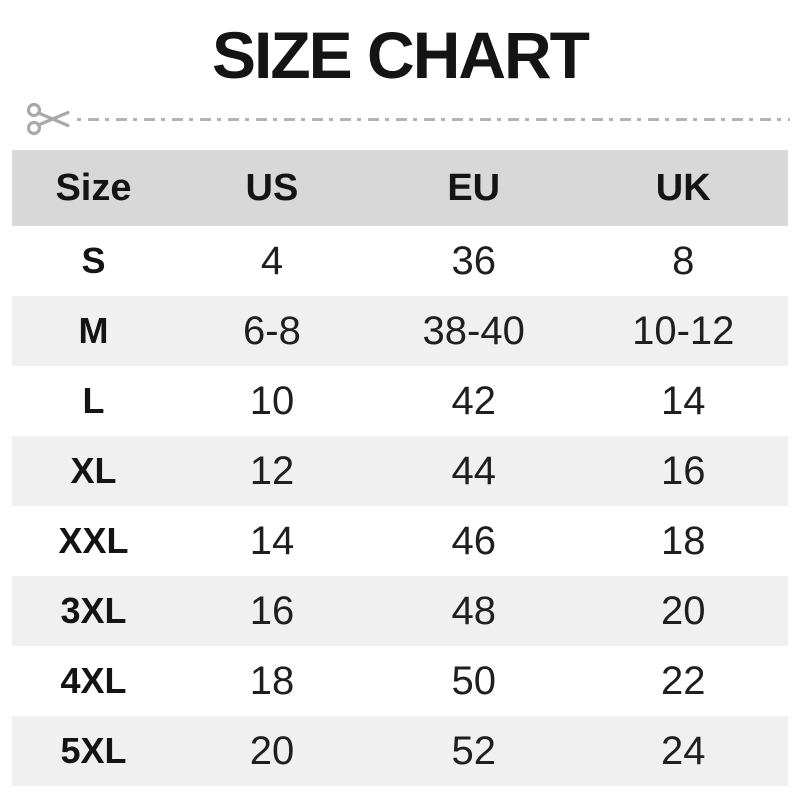 Image resolution: width=800 pixels, height=800 pixels. What do you see at coordinates (433, 119) in the screenshot?
I see `dashed-cut-line` at bounding box center [433, 119].